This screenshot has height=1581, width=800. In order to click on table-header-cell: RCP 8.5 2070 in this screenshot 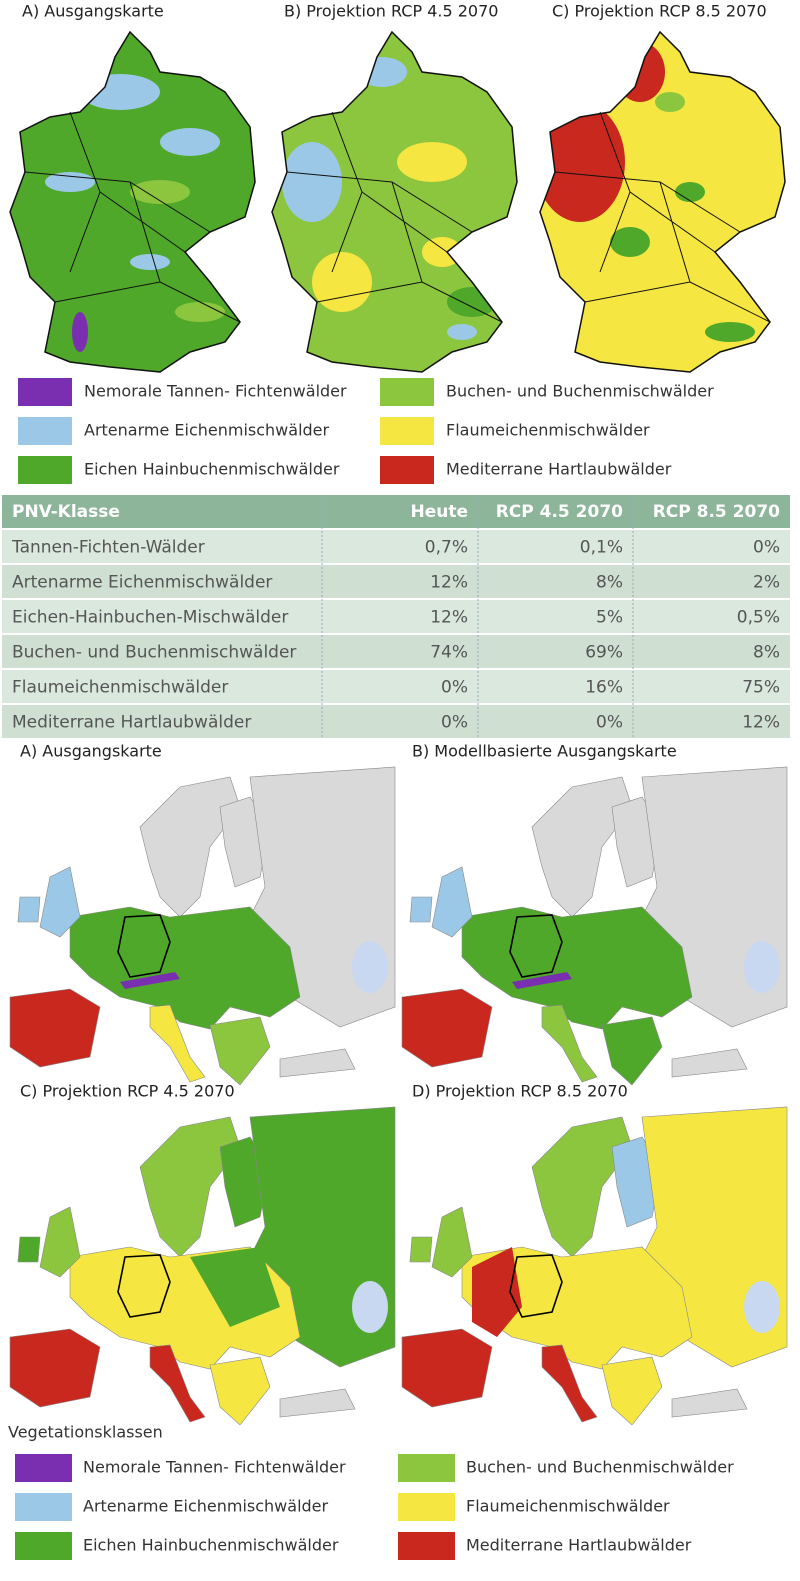, I will do `click(716, 512)`.